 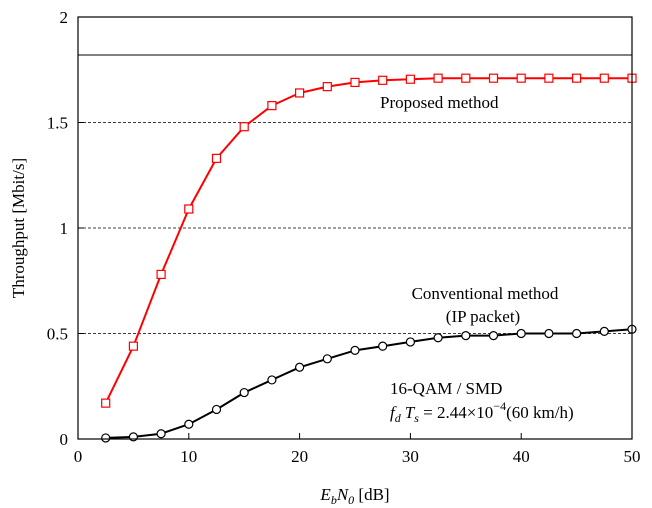 I want to click on annotation-doppler: fd Ts = 2.44×10−4(60 km/h), so click(x=482, y=412).